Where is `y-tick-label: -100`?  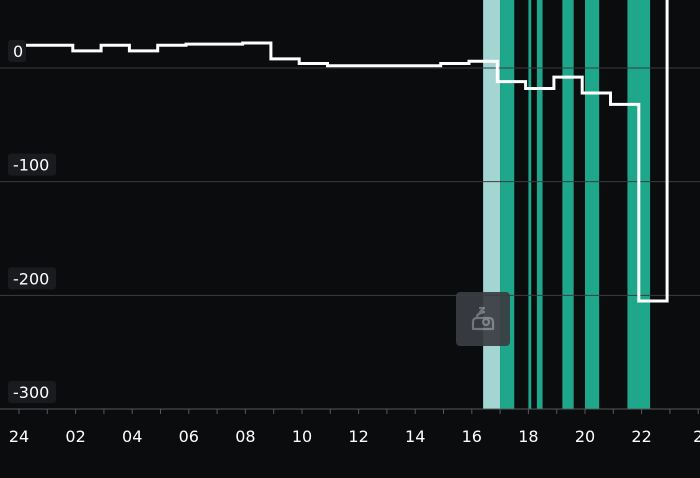 y-tick-label: -100 is located at coordinates (31, 165).